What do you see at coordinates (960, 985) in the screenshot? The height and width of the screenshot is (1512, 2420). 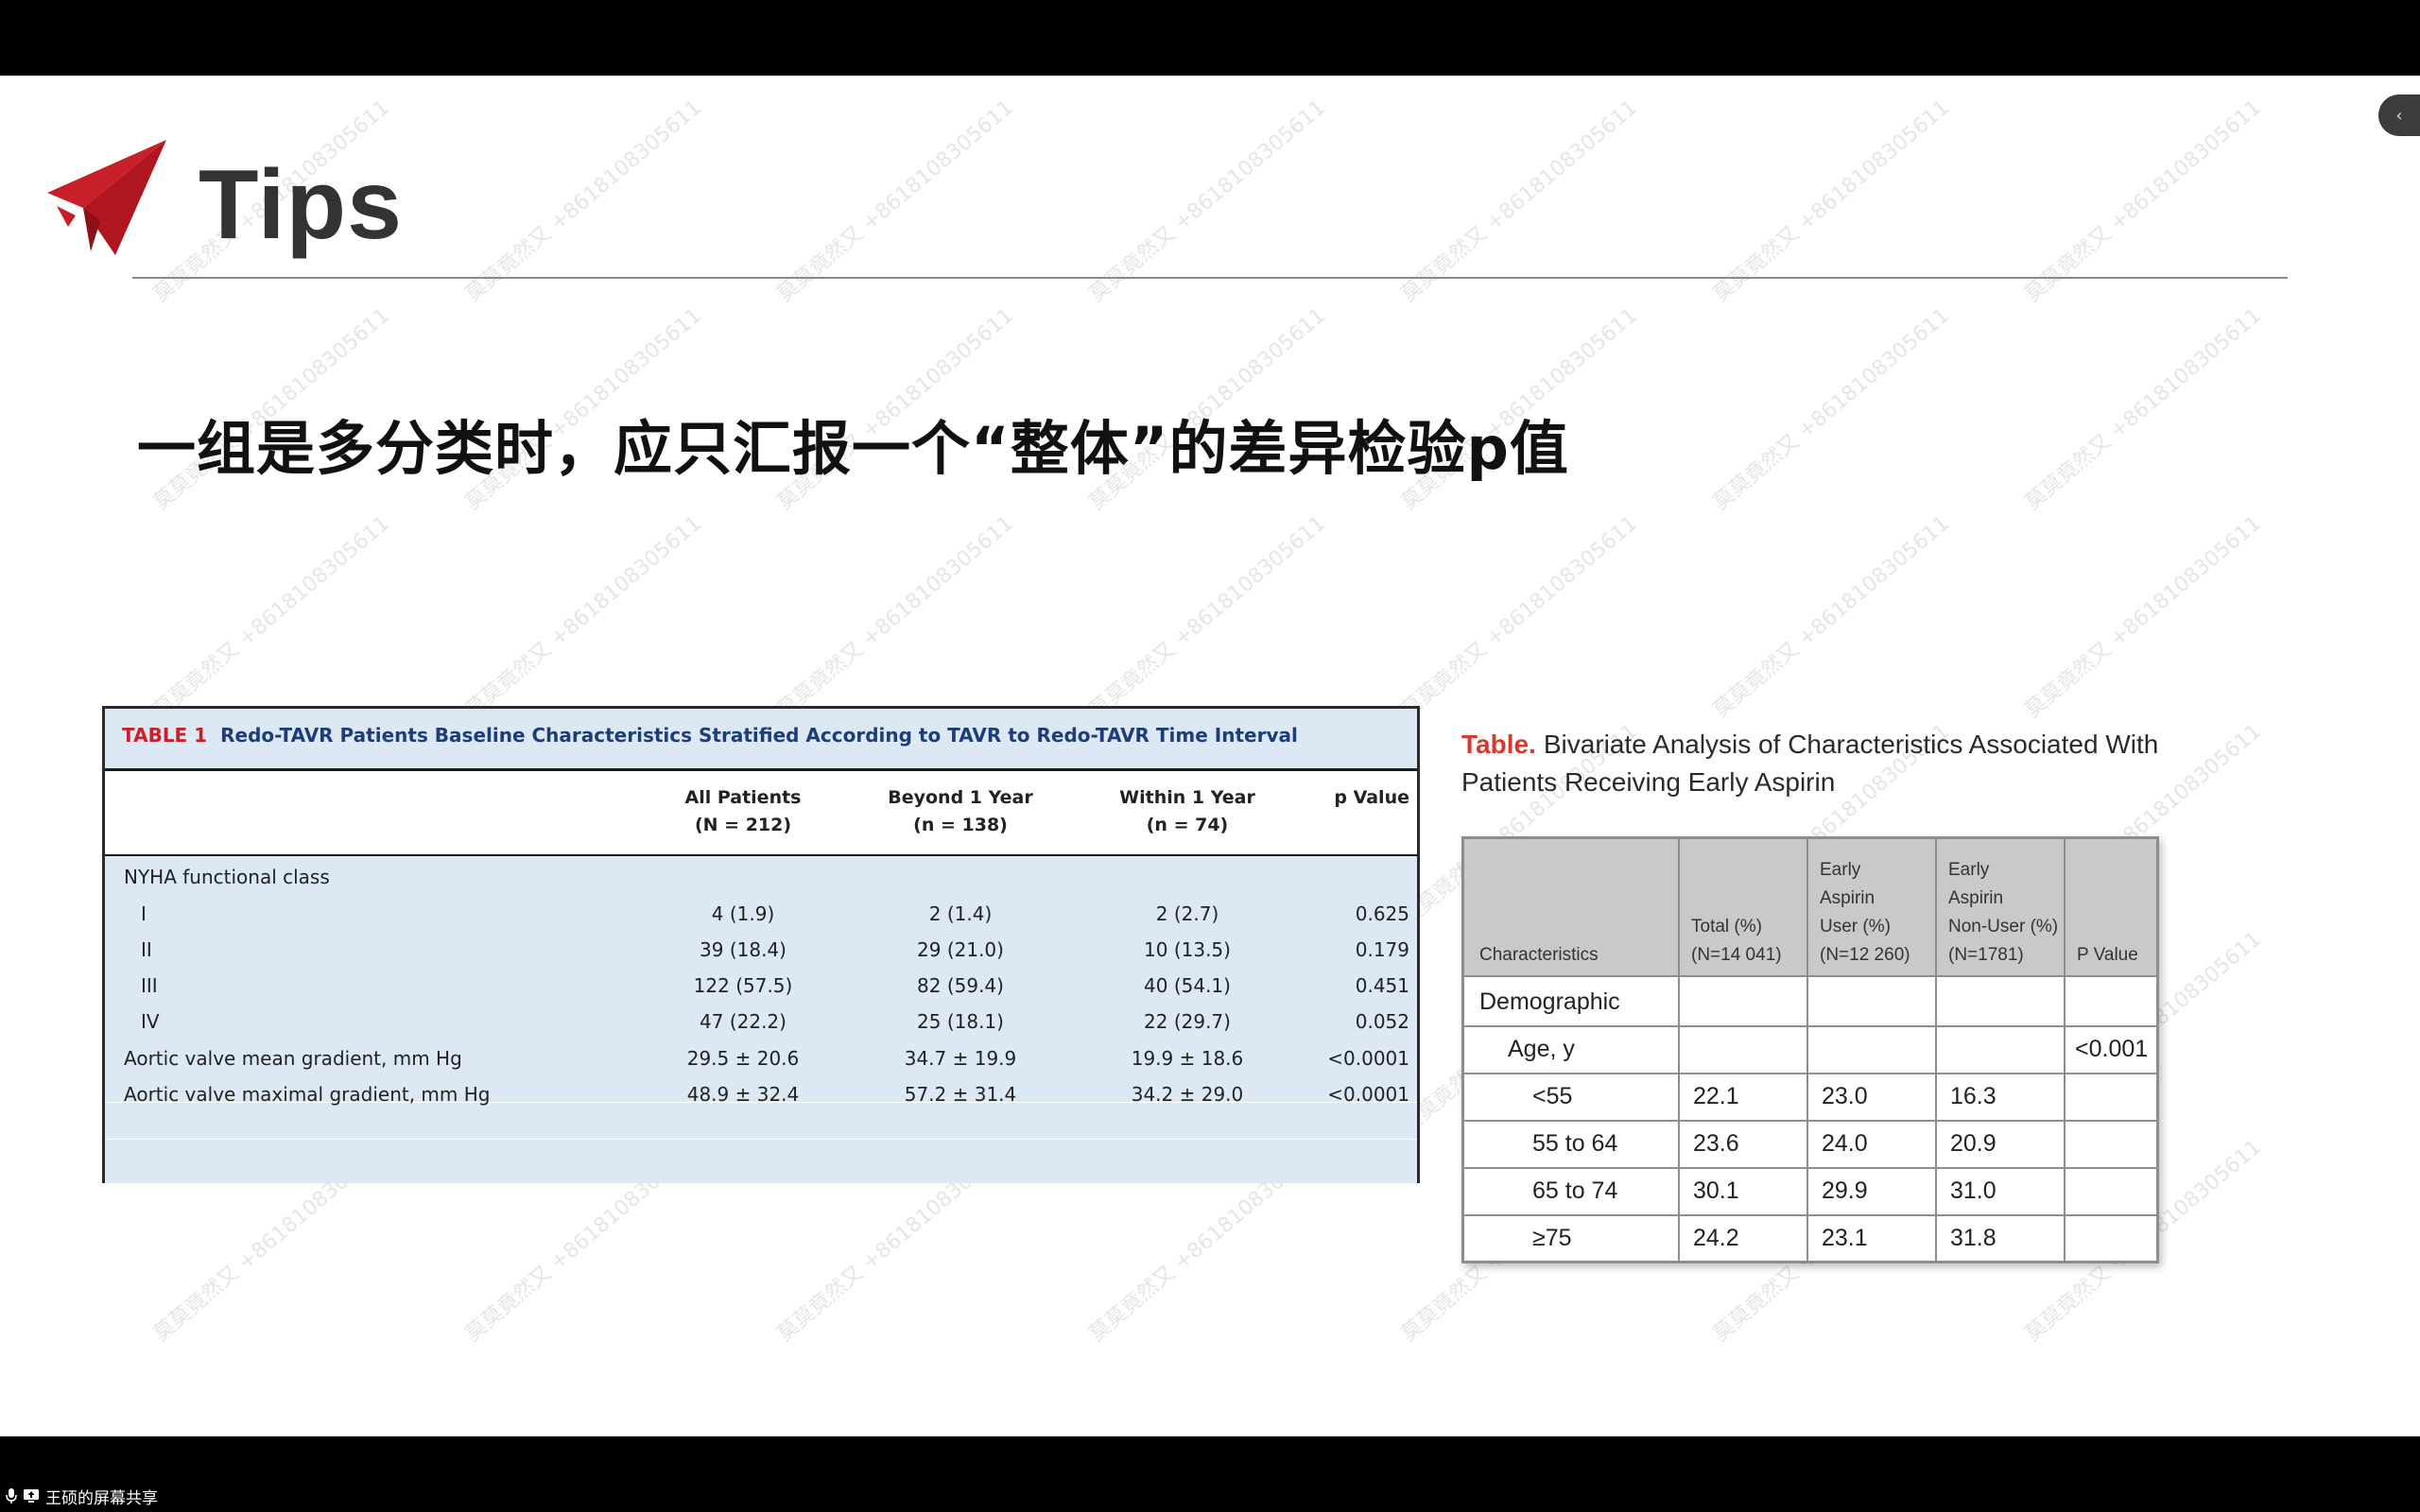 I see `table1-cell-beyond: 82 (59.4)` at bounding box center [960, 985].